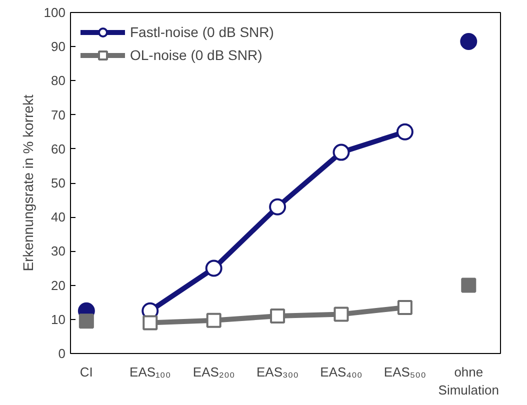 The width and height of the screenshot is (527, 405). Describe the element at coordinates (58, 148) in the screenshot. I see `y-tick-label: 60` at that location.